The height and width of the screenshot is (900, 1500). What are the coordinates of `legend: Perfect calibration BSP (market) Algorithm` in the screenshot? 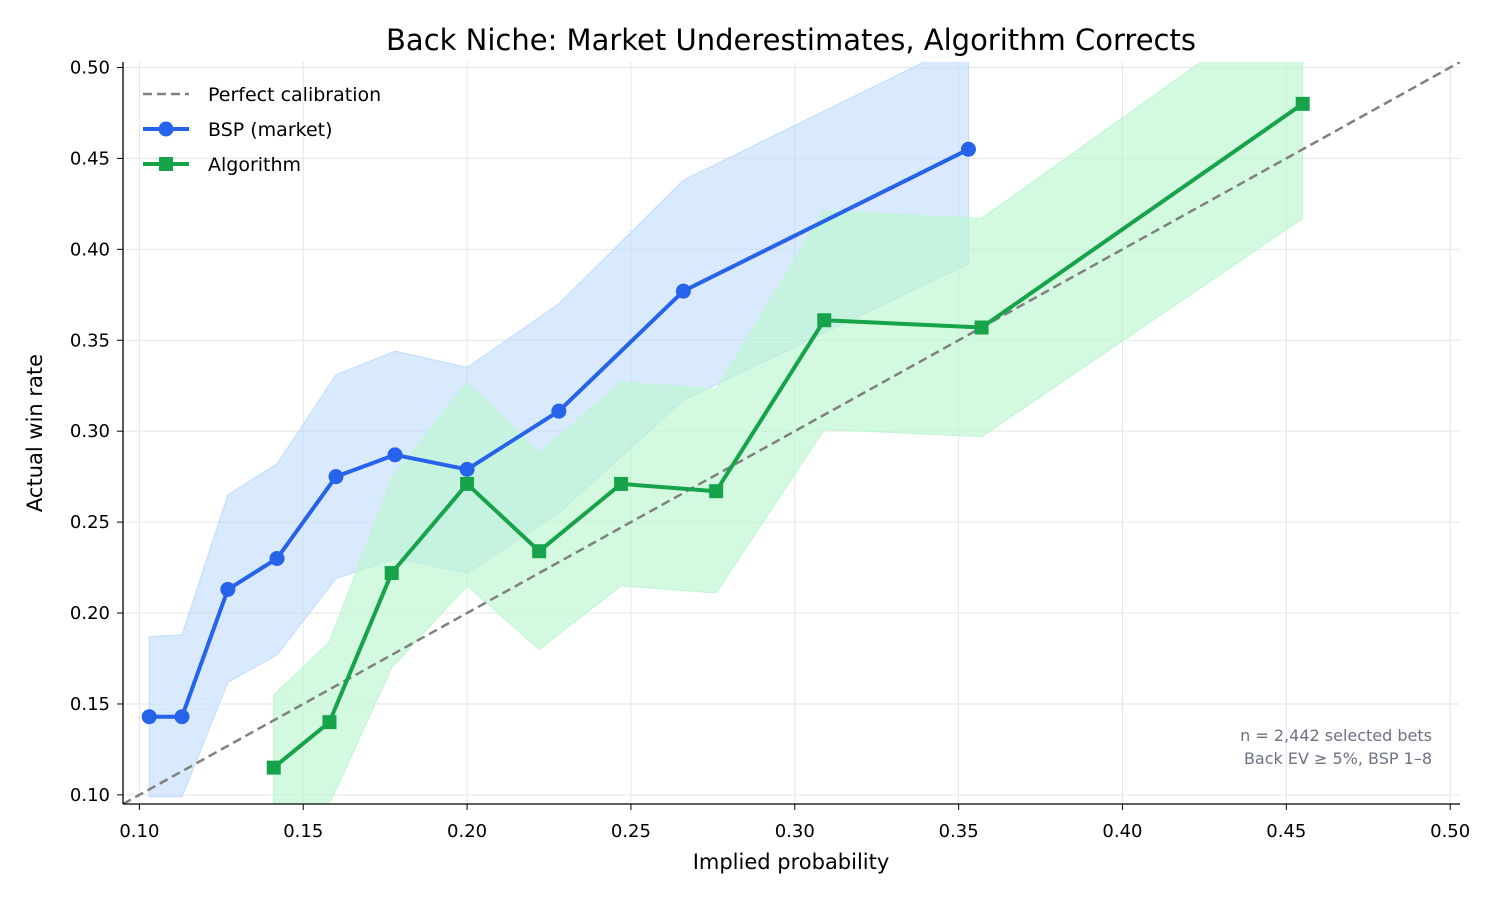 It's located at (262, 130).